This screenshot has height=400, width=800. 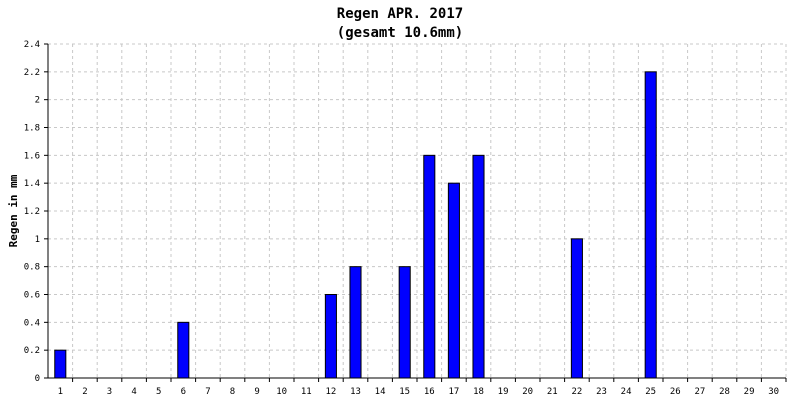 What do you see at coordinates (37, 240) in the screenshot?
I see `y-tick-label: 1` at bounding box center [37, 240].